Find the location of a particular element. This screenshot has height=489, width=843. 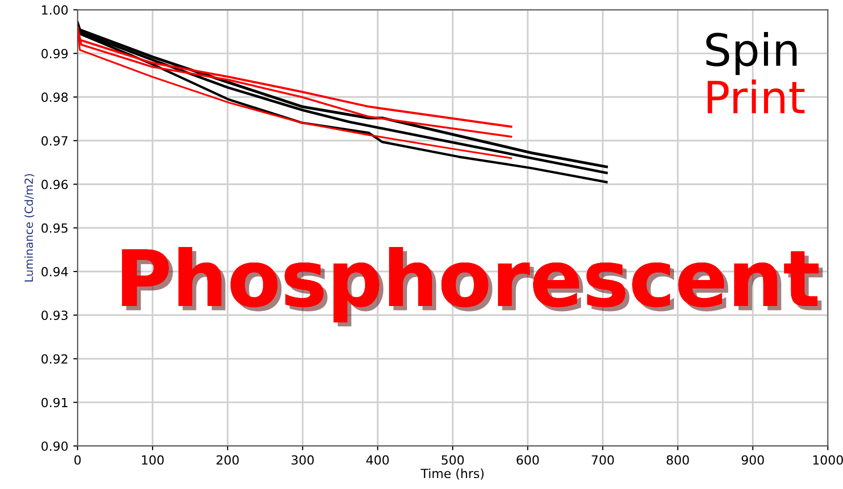

x-tick-label: 900 is located at coordinates (753, 460).